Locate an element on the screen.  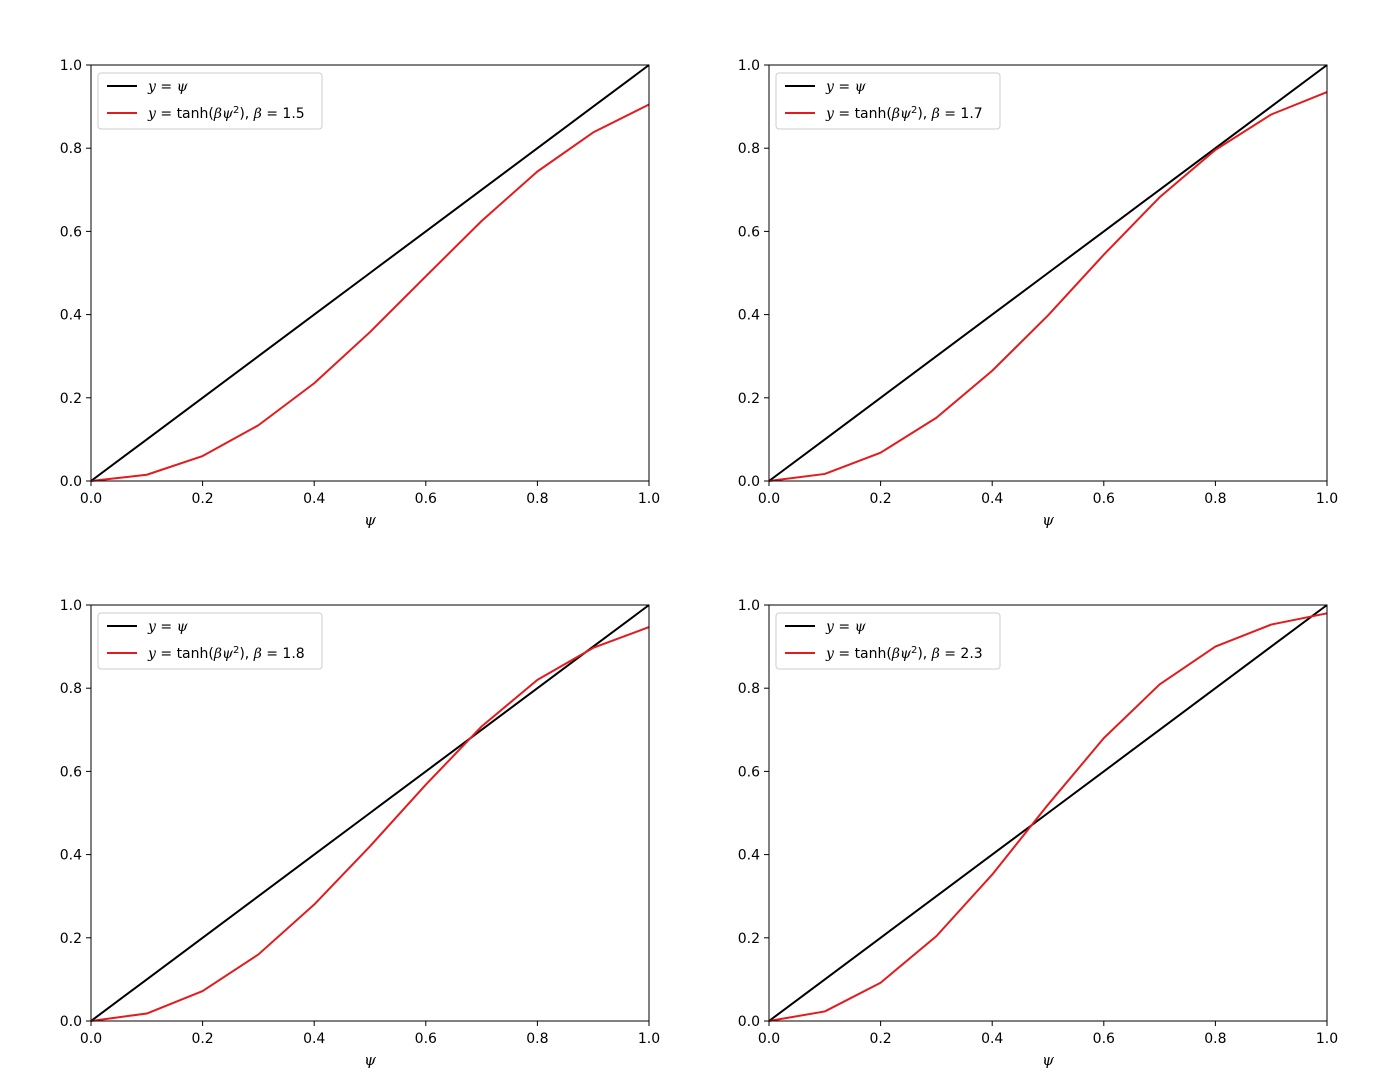
legend-entry: y = tanh(βψ2), β = 1.8 is located at coordinates (226, 654).